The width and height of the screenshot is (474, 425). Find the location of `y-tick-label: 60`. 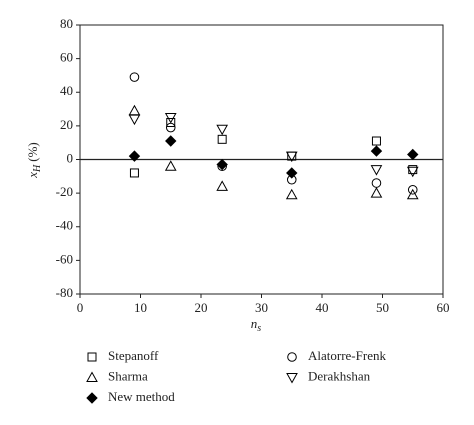

y-tick-label: 60 is located at coordinates (66, 57).